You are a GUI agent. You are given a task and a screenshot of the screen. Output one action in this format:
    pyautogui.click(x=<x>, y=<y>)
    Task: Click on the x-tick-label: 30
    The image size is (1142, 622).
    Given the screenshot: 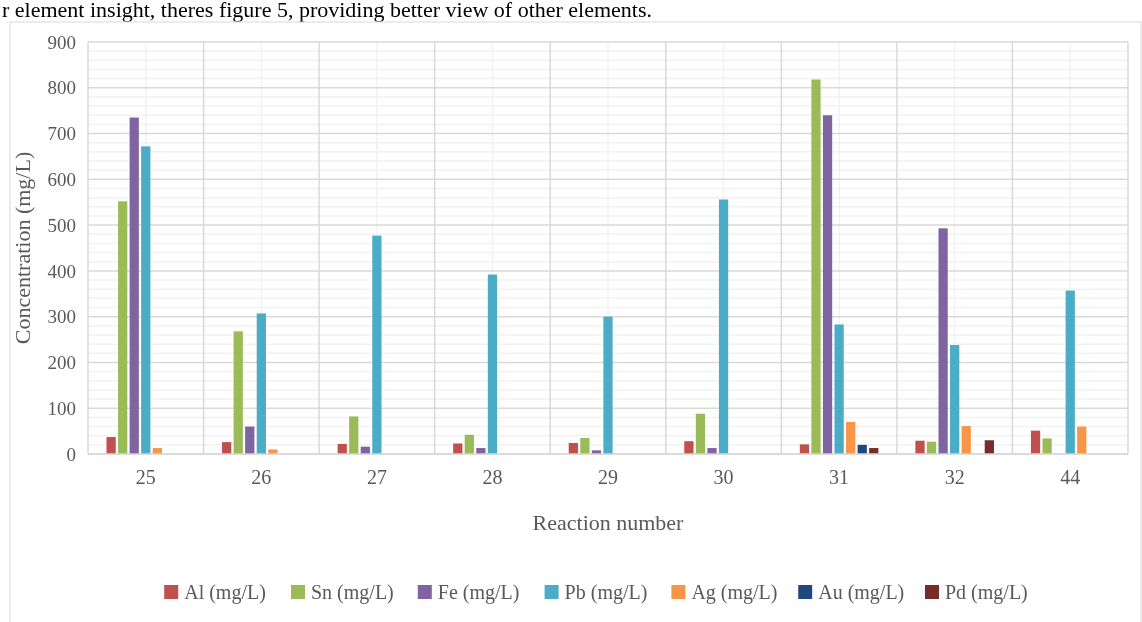 What is the action you would take?
    pyautogui.click(x=723, y=477)
    